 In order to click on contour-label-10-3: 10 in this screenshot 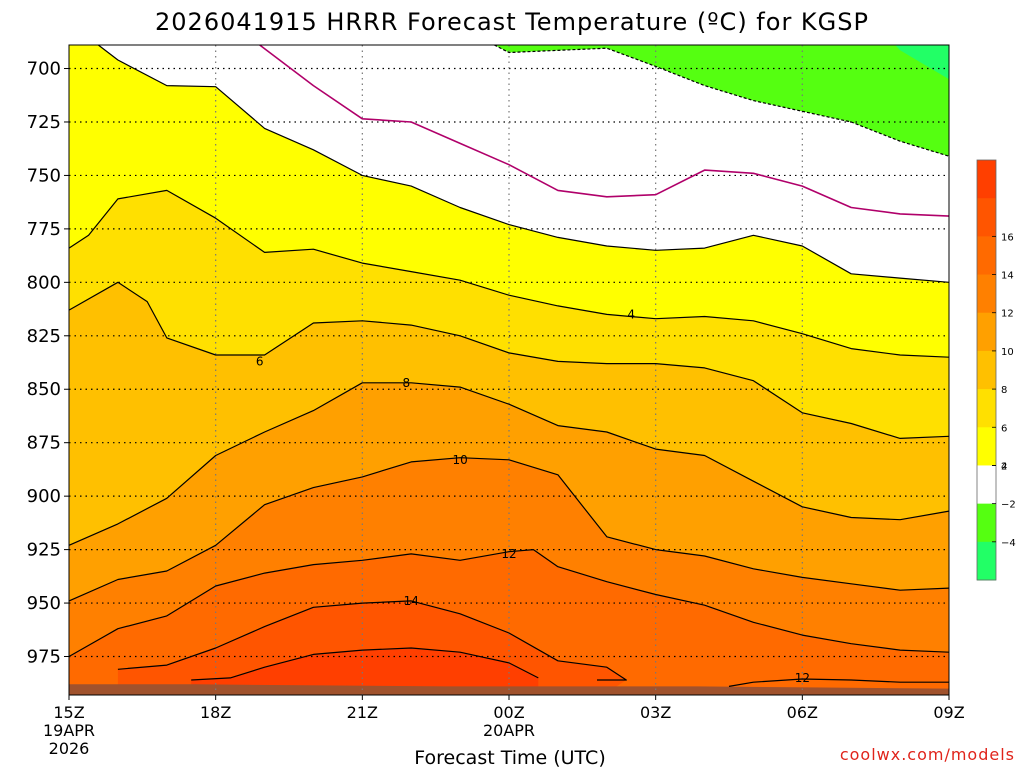, I will do `click(459, 460)`.